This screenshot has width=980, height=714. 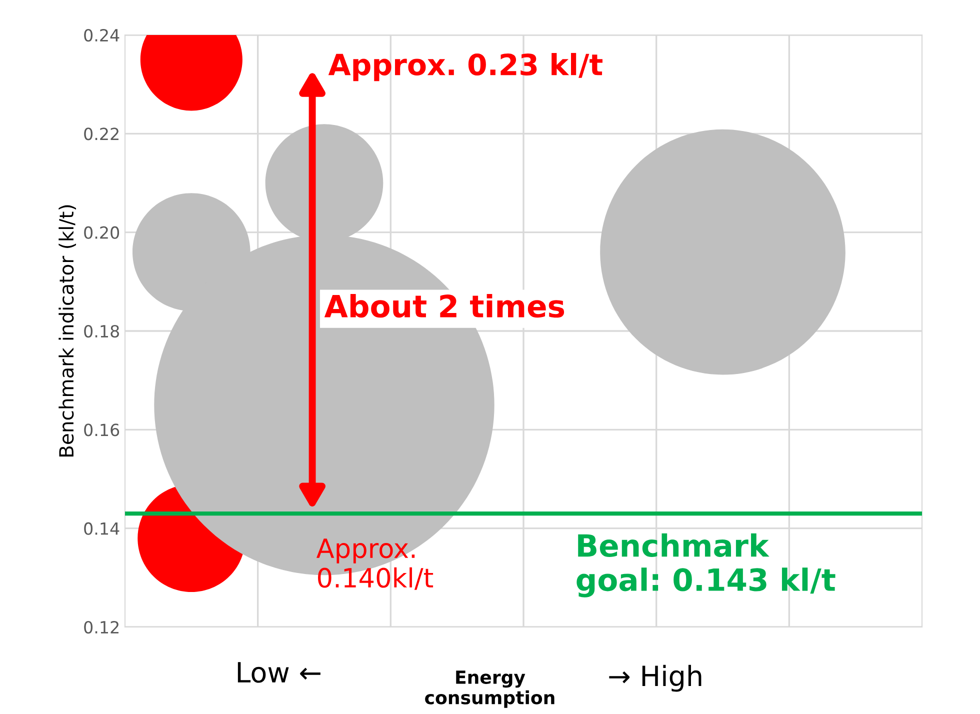 I want to click on ref-line-label: Benchmark goal: 0.143 kl/t, so click(x=706, y=565).